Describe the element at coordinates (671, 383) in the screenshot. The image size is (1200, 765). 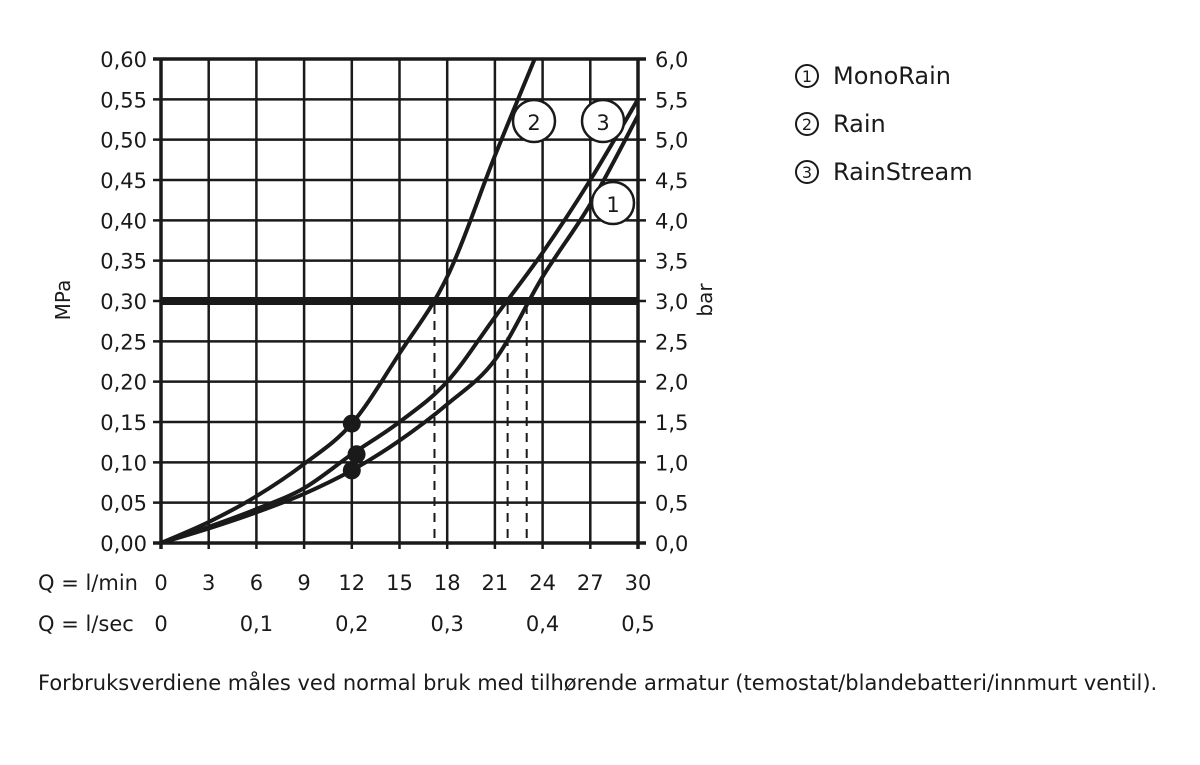
I see `y-tick-label-bar: 2,0` at that location.